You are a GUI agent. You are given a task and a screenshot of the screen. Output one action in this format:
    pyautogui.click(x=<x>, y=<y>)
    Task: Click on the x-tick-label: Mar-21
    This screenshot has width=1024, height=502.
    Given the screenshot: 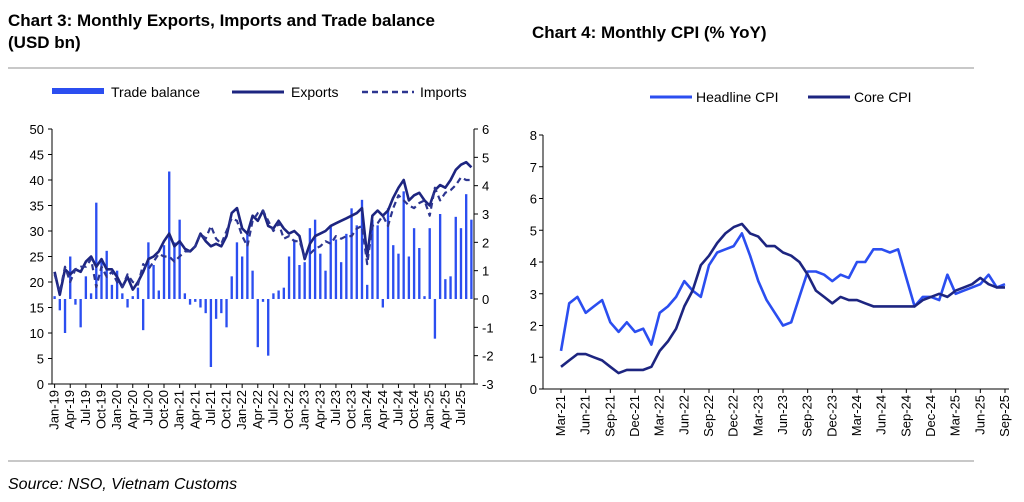 What is the action you would take?
    pyautogui.click(x=560, y=415)
    